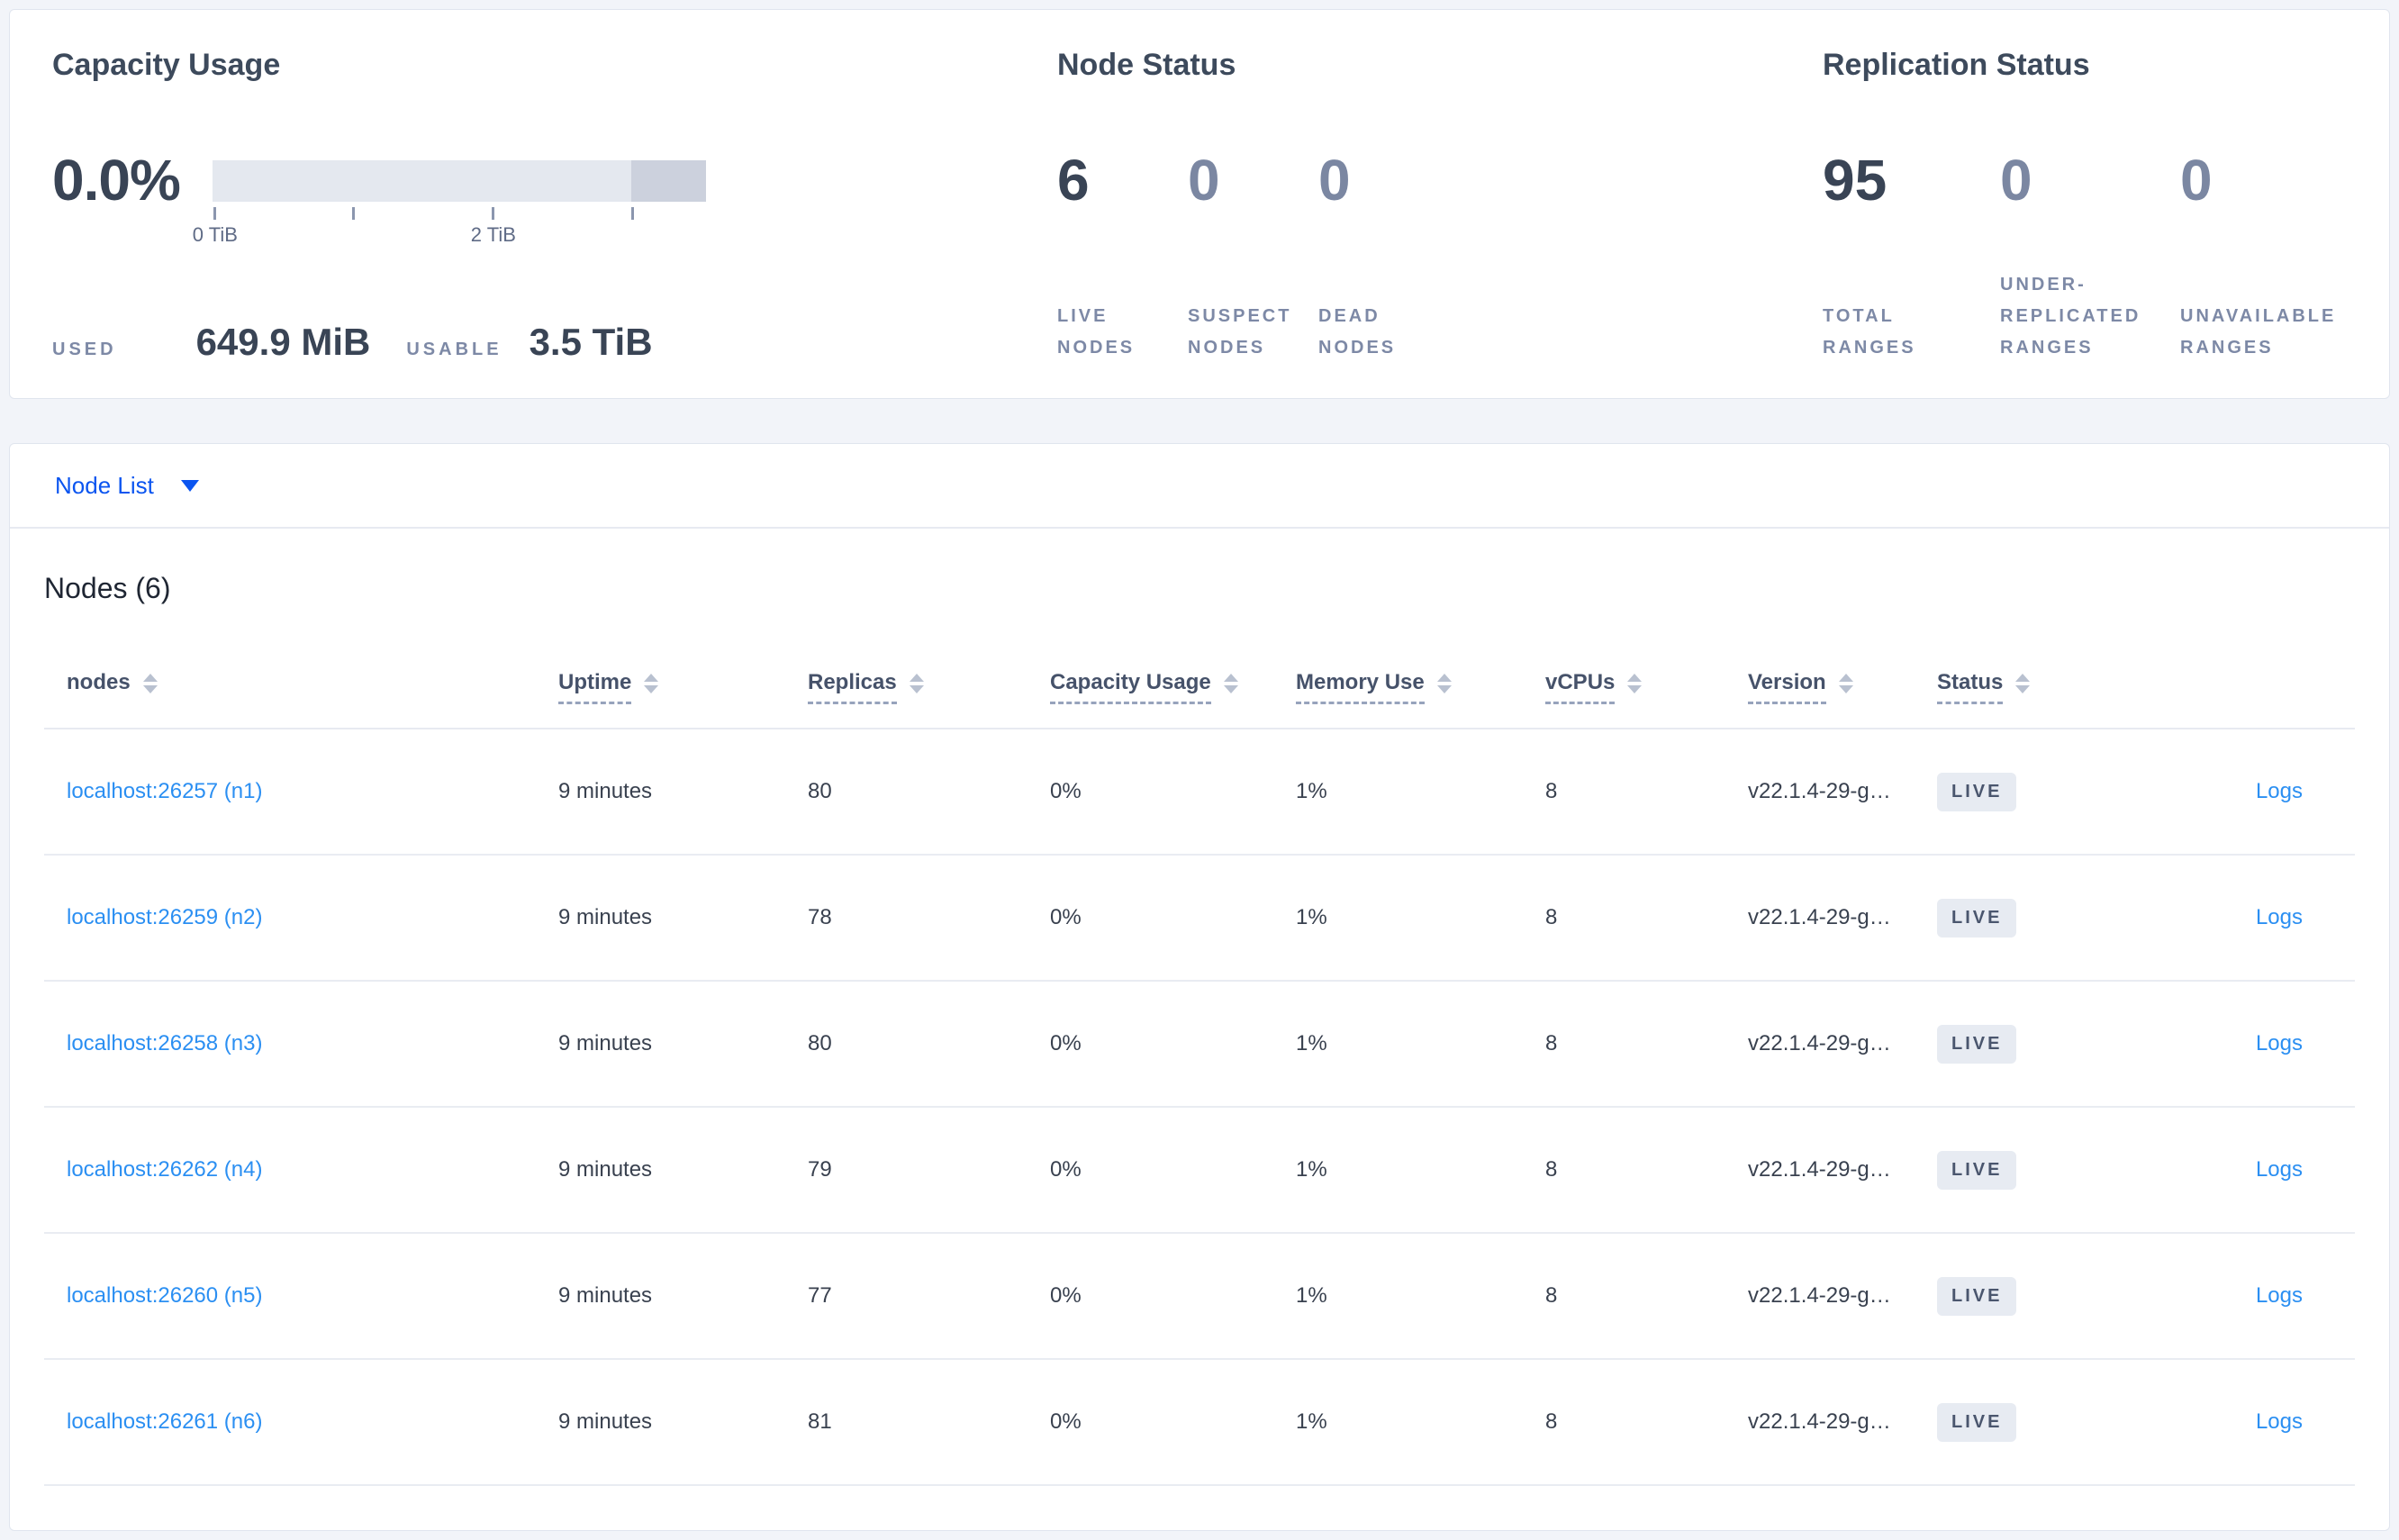 The height and width of the screenshot is (1540, 2399). Describe the element at coordinates (1440, 332) in the screenshot. I see `node-status-labels: LIVE NODES SUSPECT NODES DEAD NODES` at that location.